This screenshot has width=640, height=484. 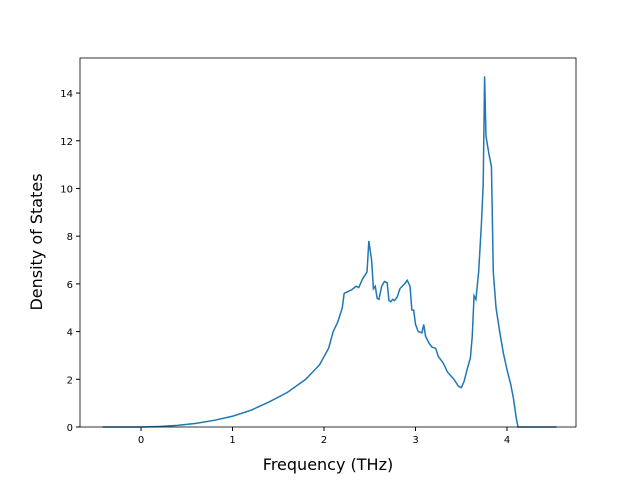 What do you see at coordinates (66, 94) in the screenshot?
I see `y-tick-label: 14` at bounding box center [66, 94].